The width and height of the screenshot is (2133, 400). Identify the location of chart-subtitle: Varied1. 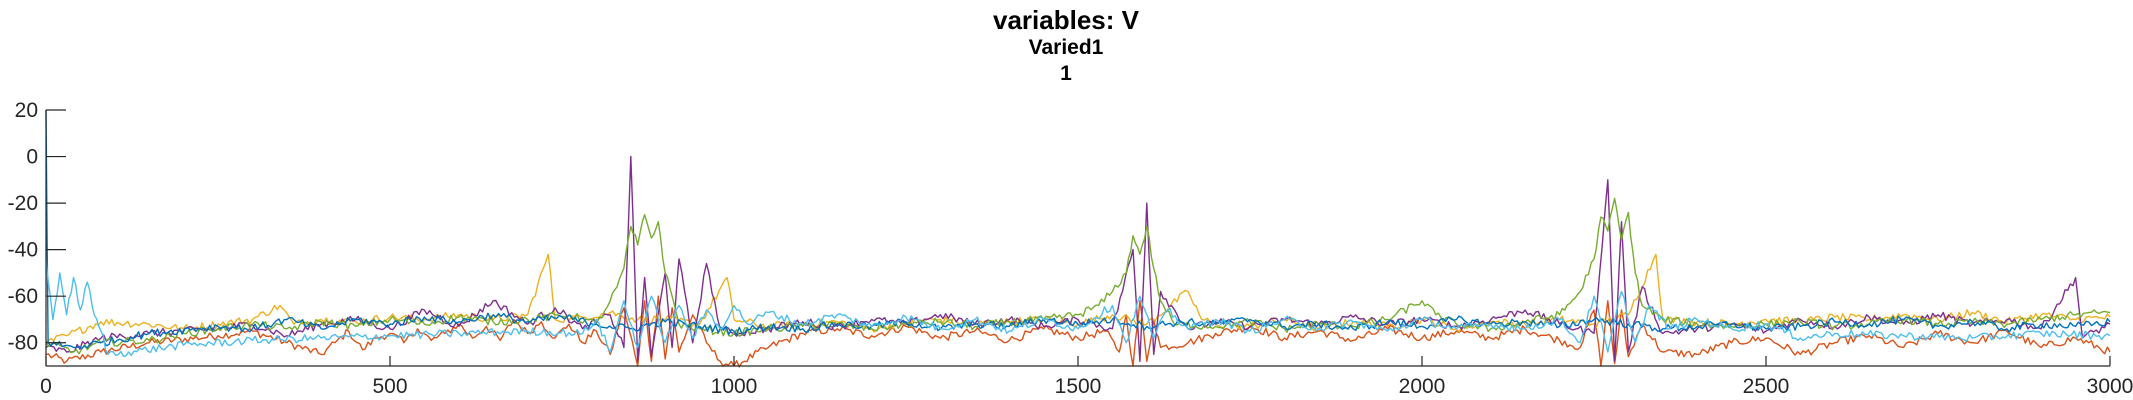
(1066, 47).